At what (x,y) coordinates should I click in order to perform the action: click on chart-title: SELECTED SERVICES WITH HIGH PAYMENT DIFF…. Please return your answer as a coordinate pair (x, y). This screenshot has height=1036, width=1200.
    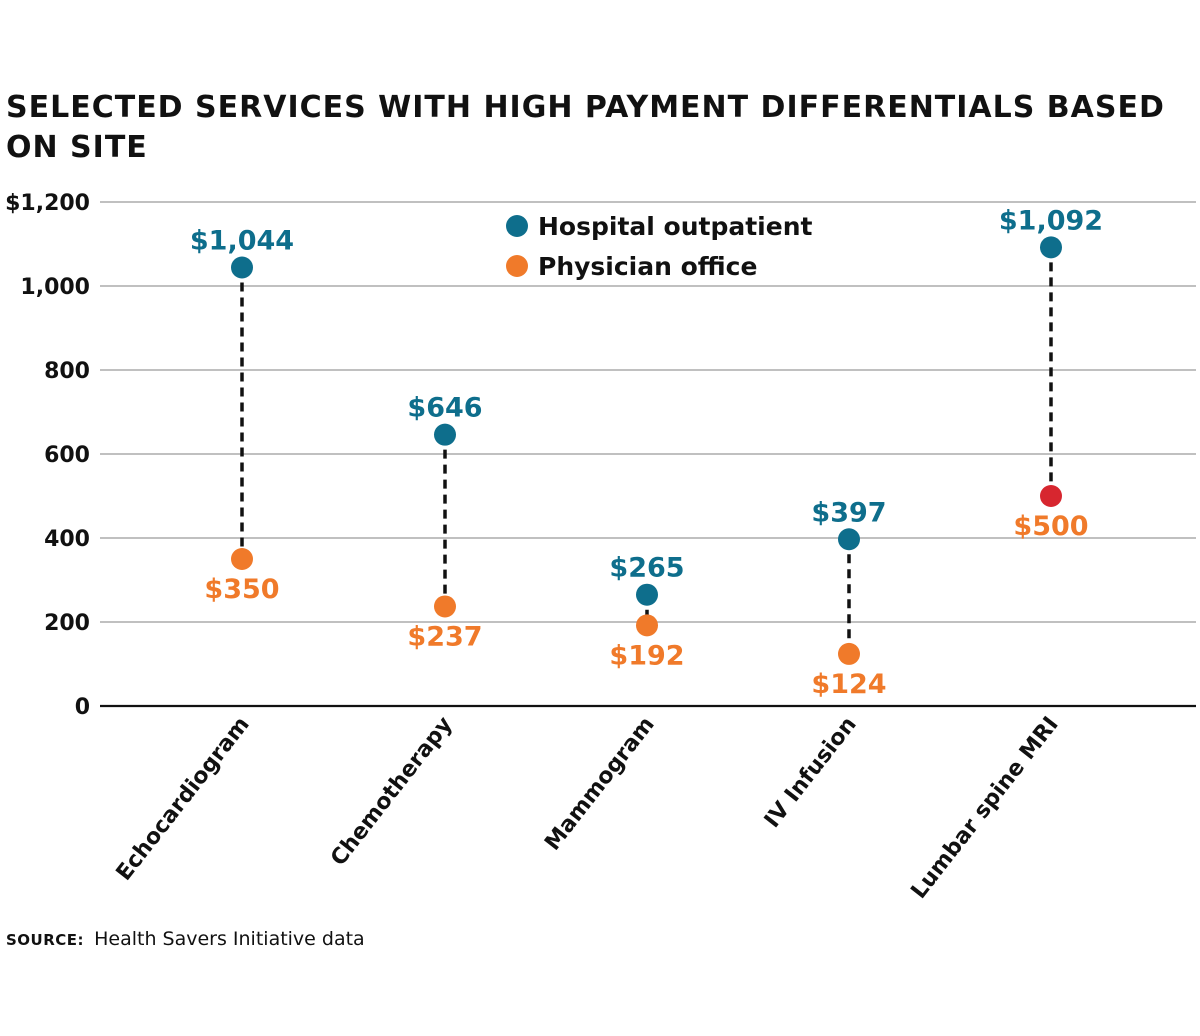
    Looking at the image, I should click on (585, 127).